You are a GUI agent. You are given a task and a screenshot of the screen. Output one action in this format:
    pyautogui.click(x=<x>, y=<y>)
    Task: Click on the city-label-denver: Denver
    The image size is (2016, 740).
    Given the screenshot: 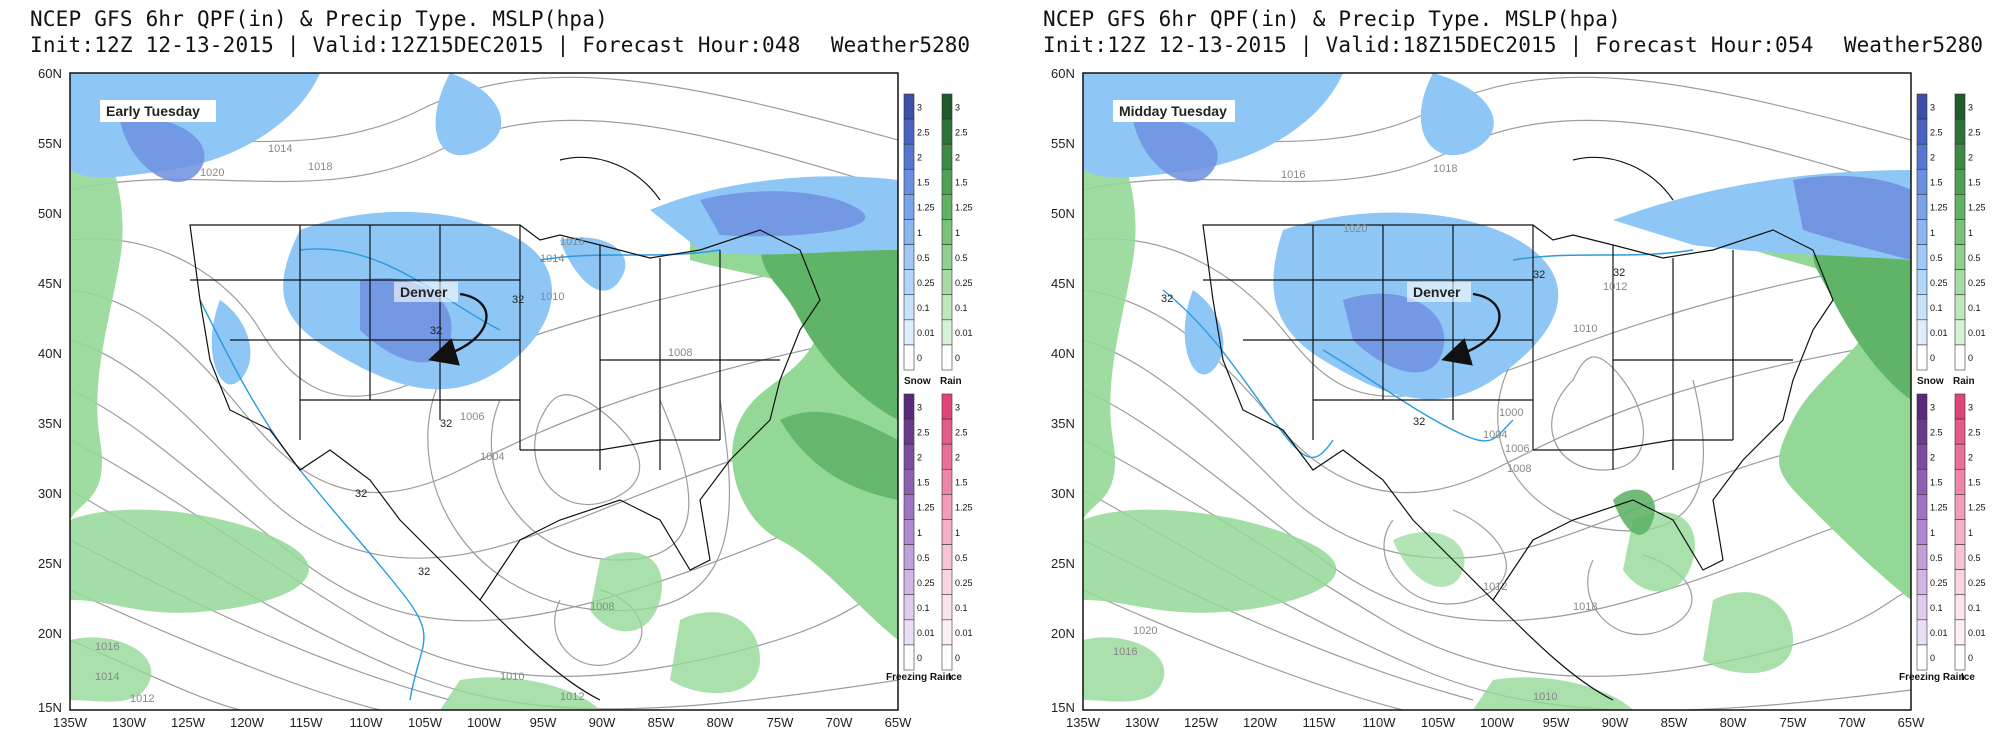 What is the action you would take?
    pyautogui.click(x=424, y=292)
    